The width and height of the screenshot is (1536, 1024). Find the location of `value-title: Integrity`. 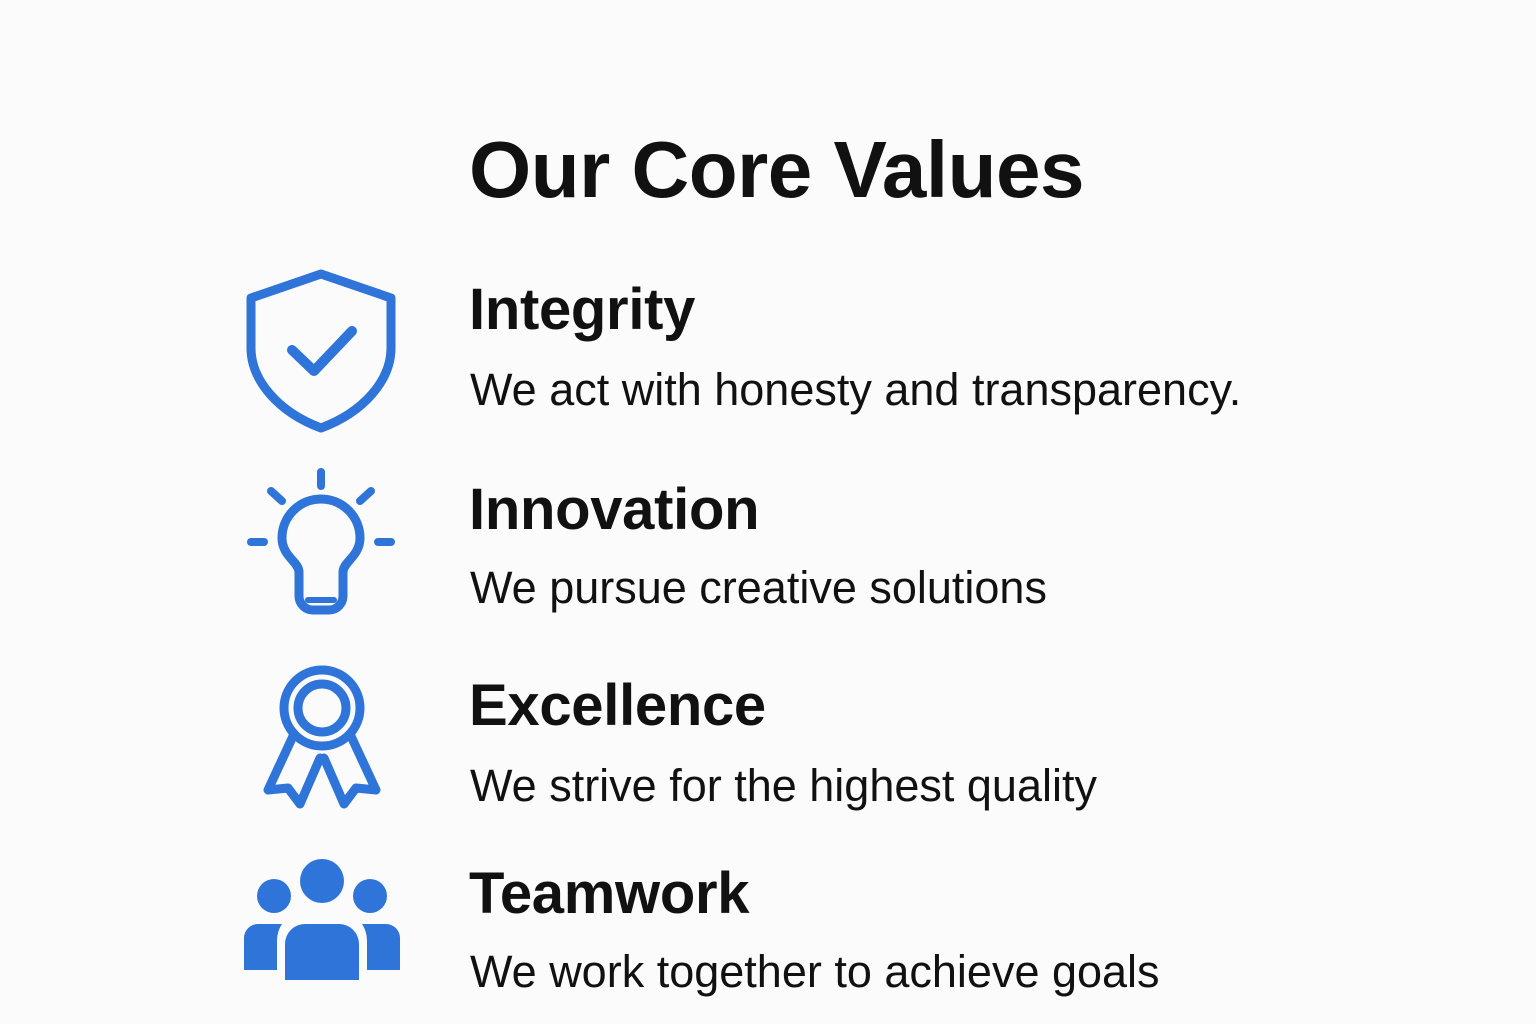

value-title: Integrity is located at coordinates (582, 309).